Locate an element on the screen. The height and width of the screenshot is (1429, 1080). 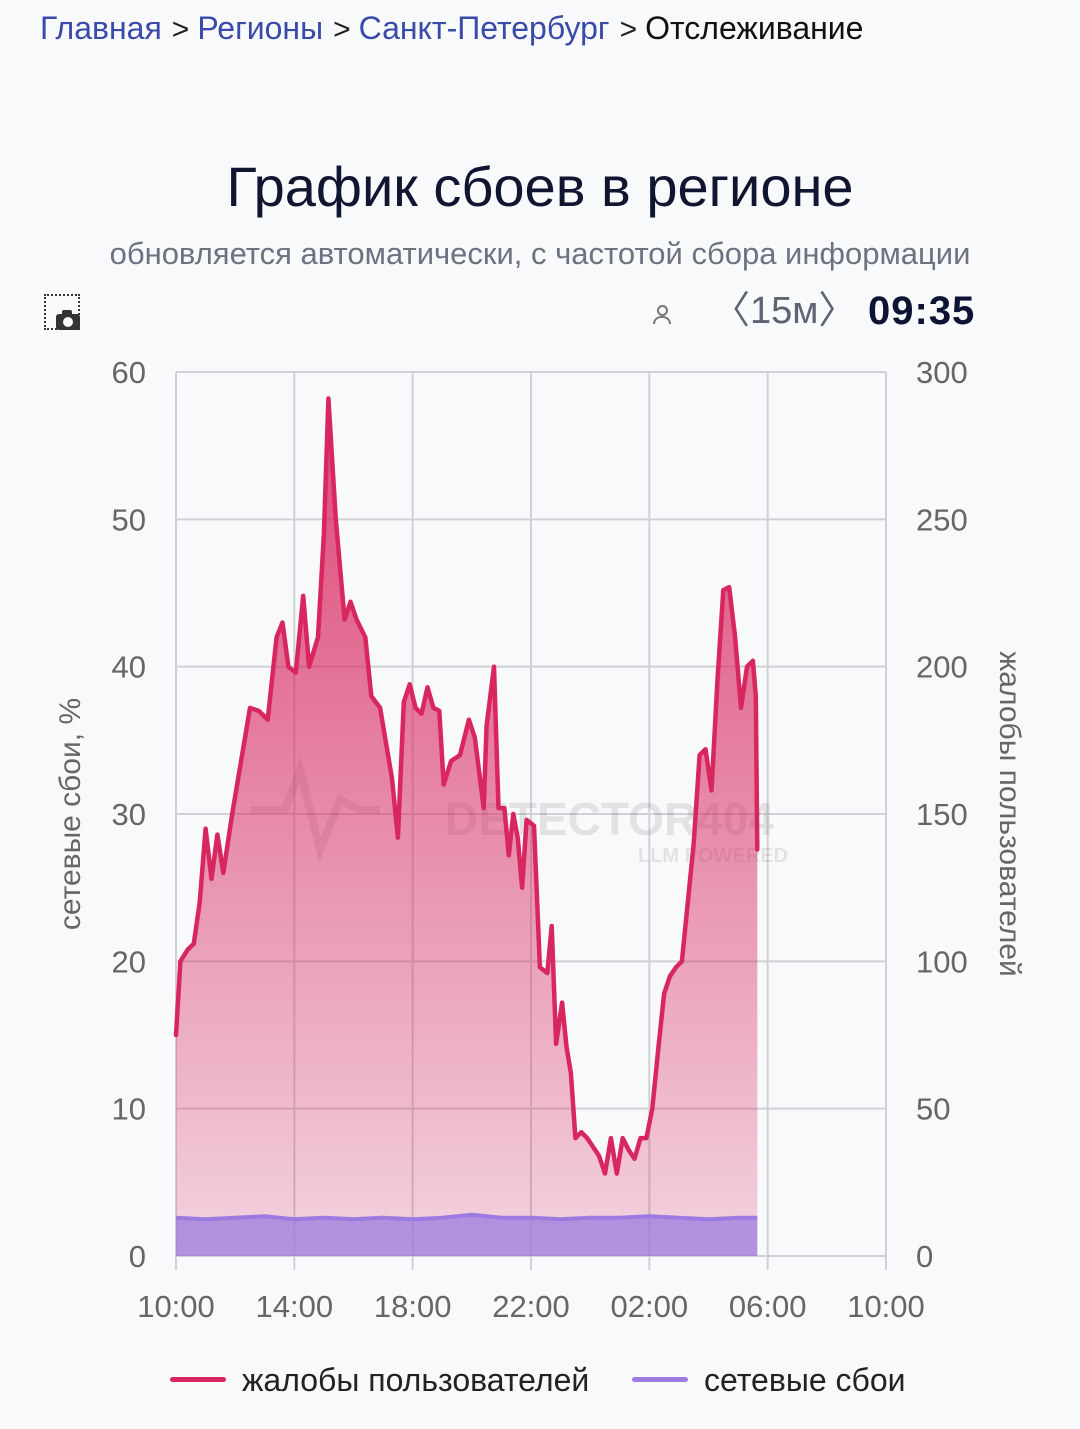
y-tick-right: 100 is located at coordinates (942, 961).